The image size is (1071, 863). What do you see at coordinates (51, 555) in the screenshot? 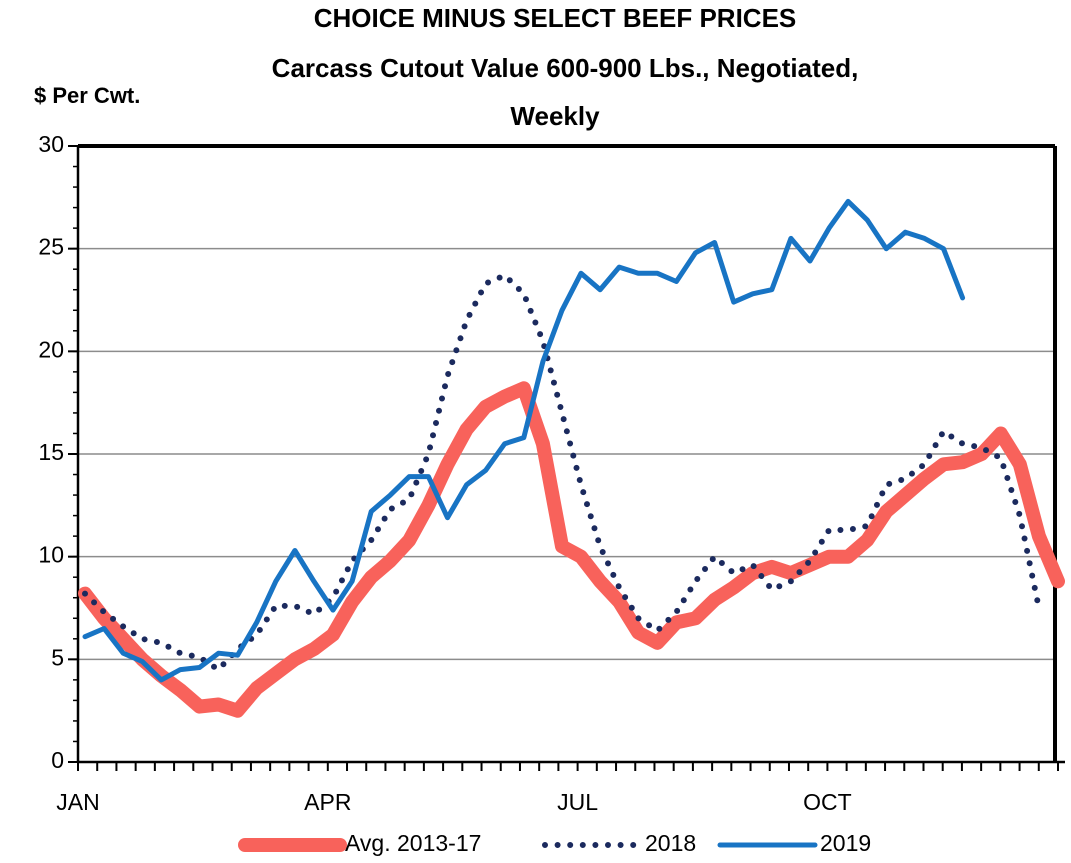
I see `y-tick-label: 10` at bounding box center [51, 555].